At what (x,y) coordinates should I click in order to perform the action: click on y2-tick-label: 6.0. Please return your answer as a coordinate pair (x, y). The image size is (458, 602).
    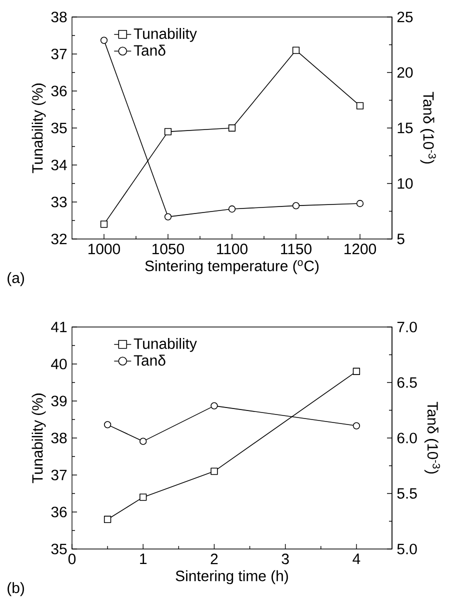
    Looking at the image, I should click on (407, 438).